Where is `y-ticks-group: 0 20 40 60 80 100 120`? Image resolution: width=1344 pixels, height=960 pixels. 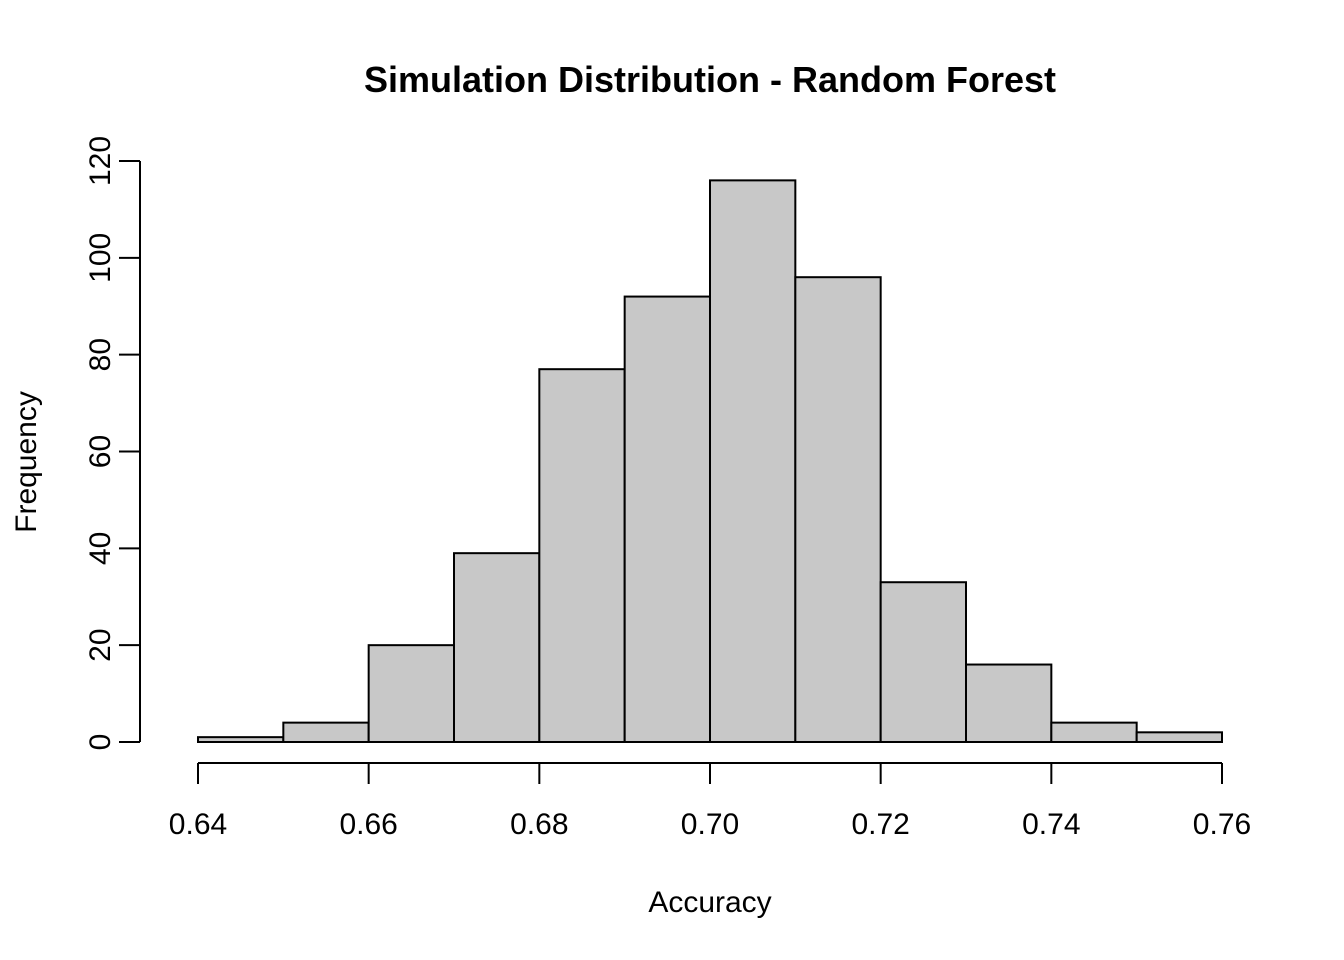 y-ticks-group: 0 20 40 60 80 100 120 is located at coordinates (112, 443).